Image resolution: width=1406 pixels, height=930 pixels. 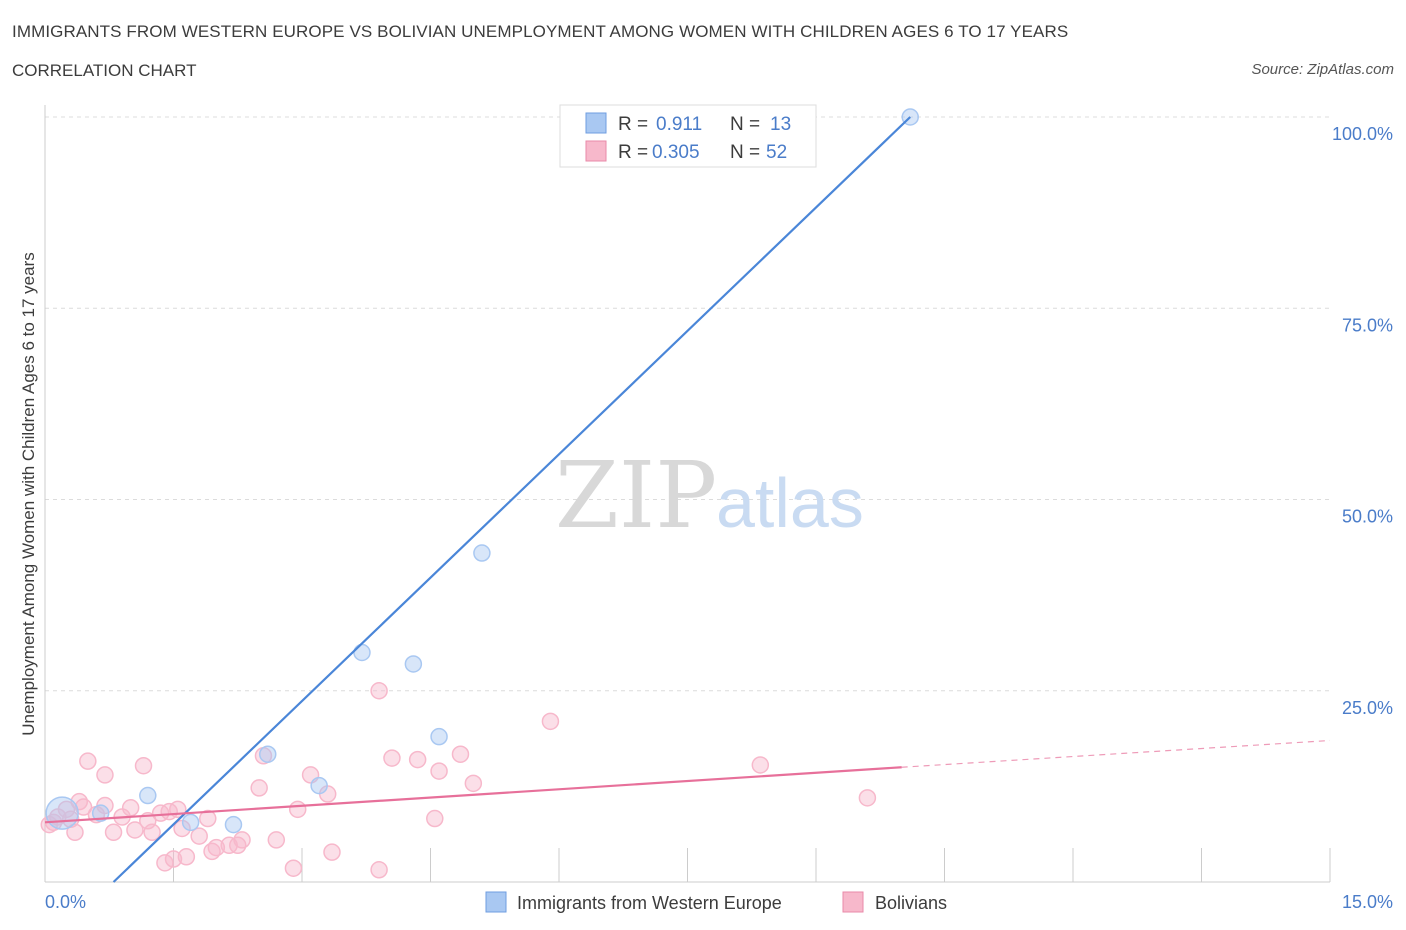 I want to click on y-tick-label: 100.0%, so click(x=1362, y=134).